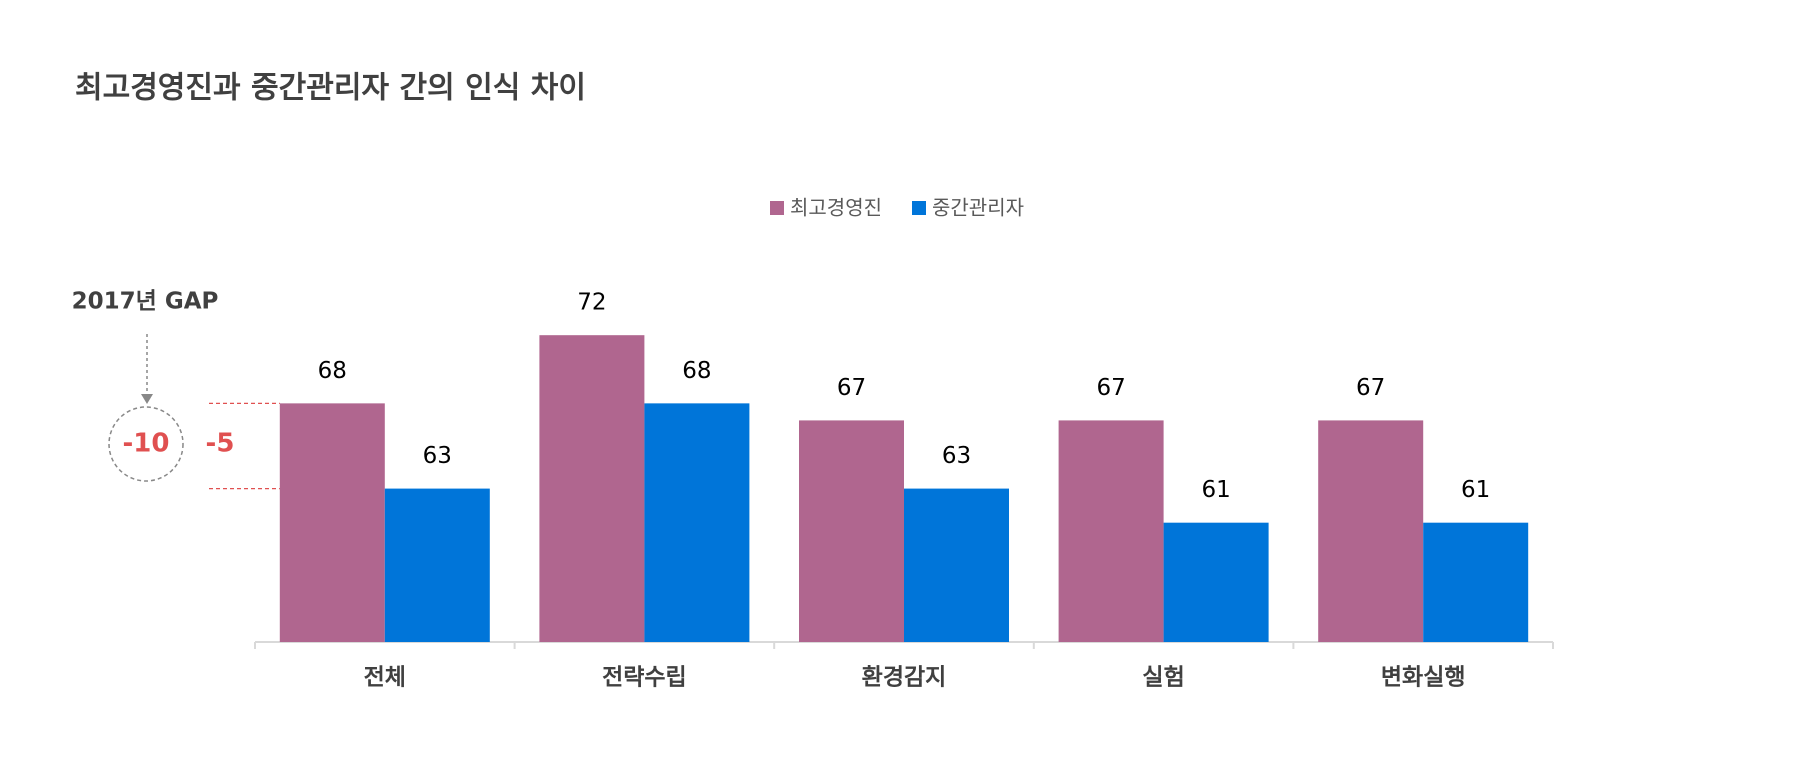 The image size is (1796, 781). What do you see at coordinates (978, 208) in the screenshot?
I see `legend-label: 중간관리자` at bounding box center [978, 208].